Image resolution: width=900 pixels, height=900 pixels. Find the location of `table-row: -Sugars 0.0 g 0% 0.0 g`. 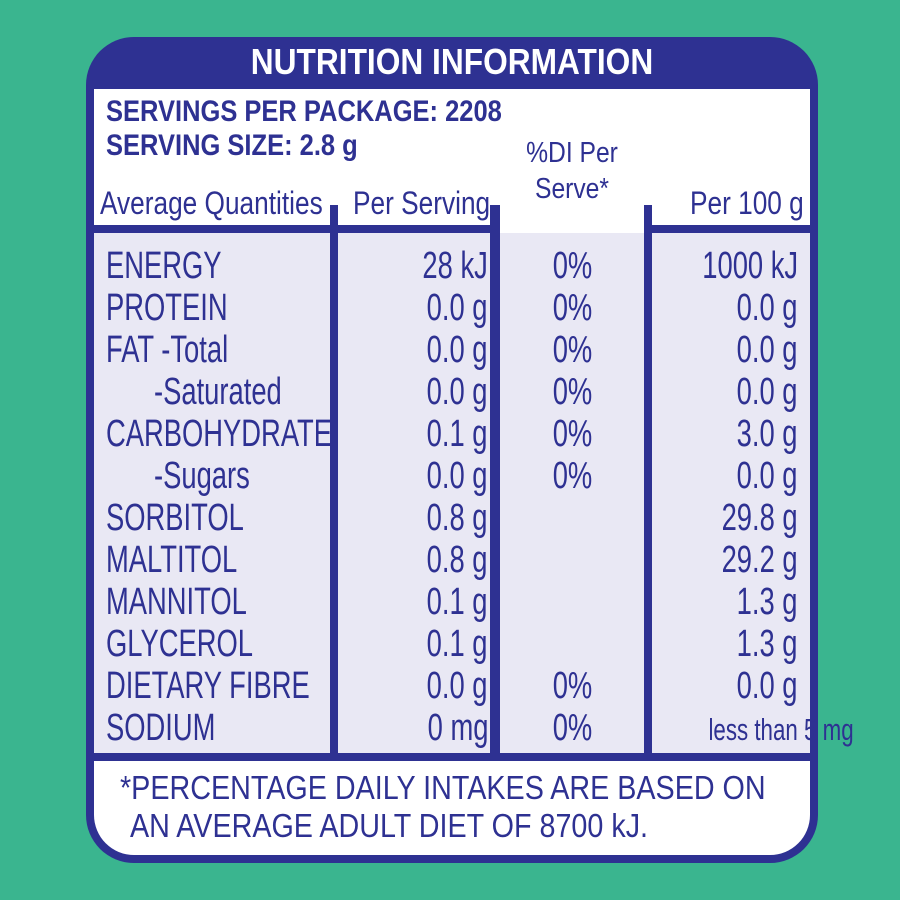

table-row: -Sugars 0.0 g 0% 0.0 g is located at coordinates (452, 476).